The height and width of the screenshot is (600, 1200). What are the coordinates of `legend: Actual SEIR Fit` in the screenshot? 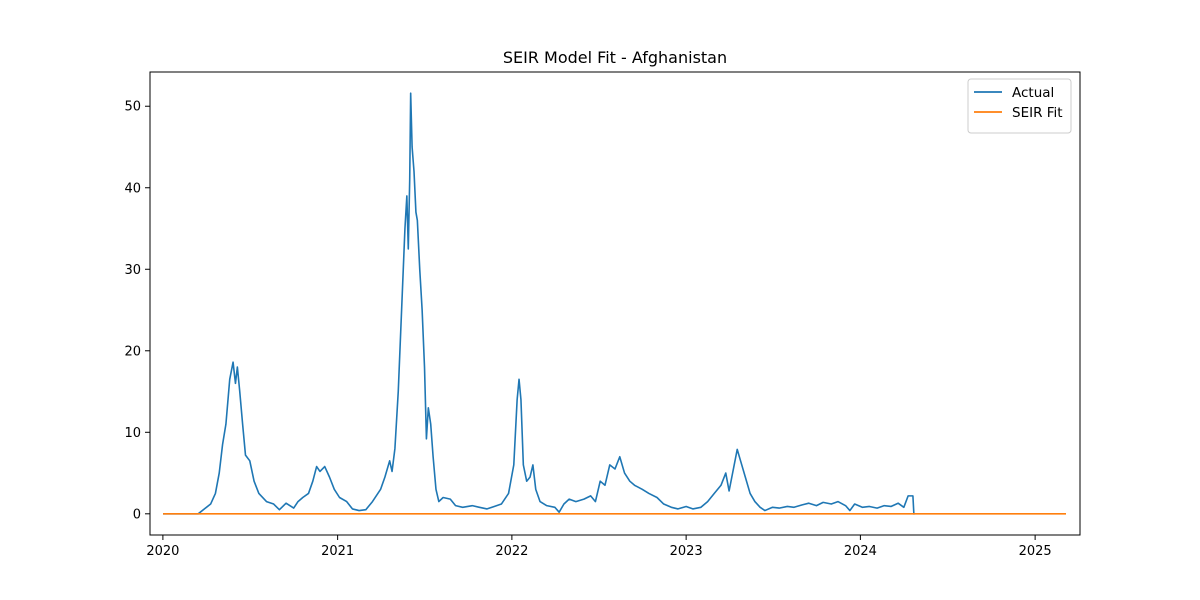 It's located at (1019, 106).